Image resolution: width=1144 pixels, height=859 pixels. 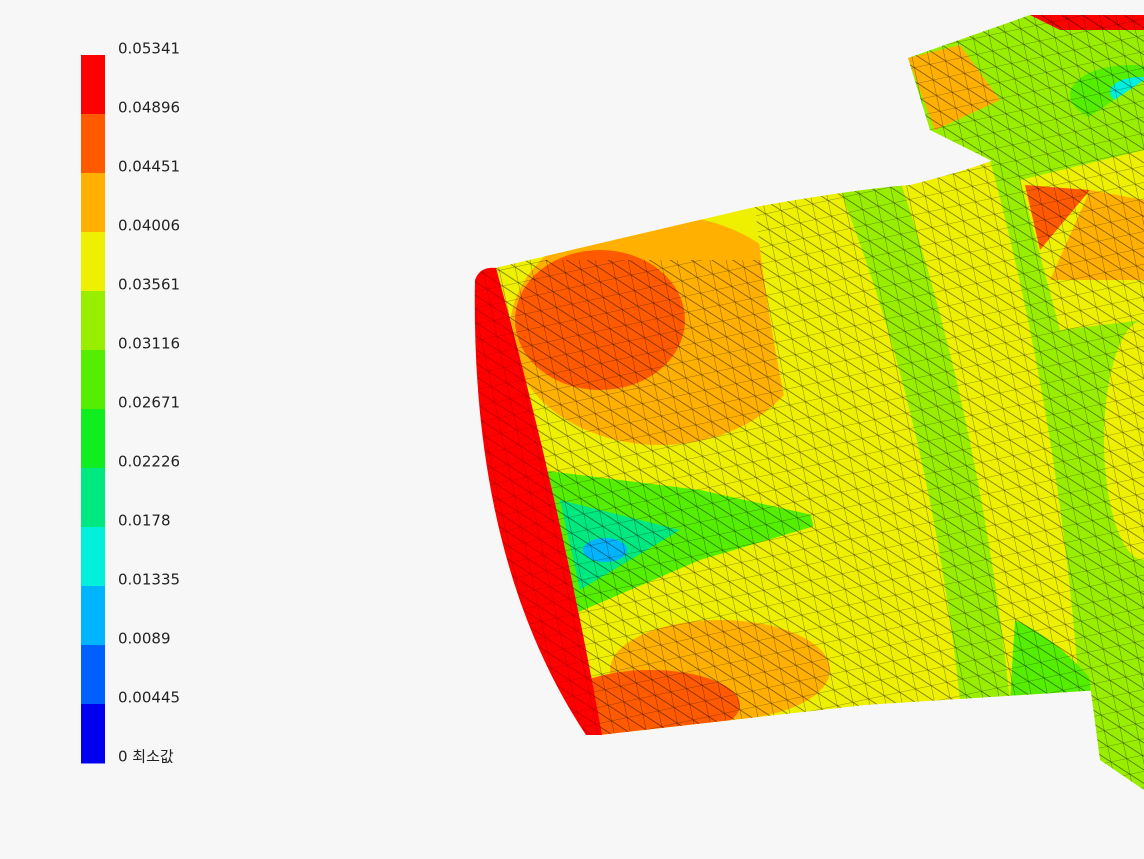 I want to click on legend-label: 0.01335, so click(x=149, y=580).